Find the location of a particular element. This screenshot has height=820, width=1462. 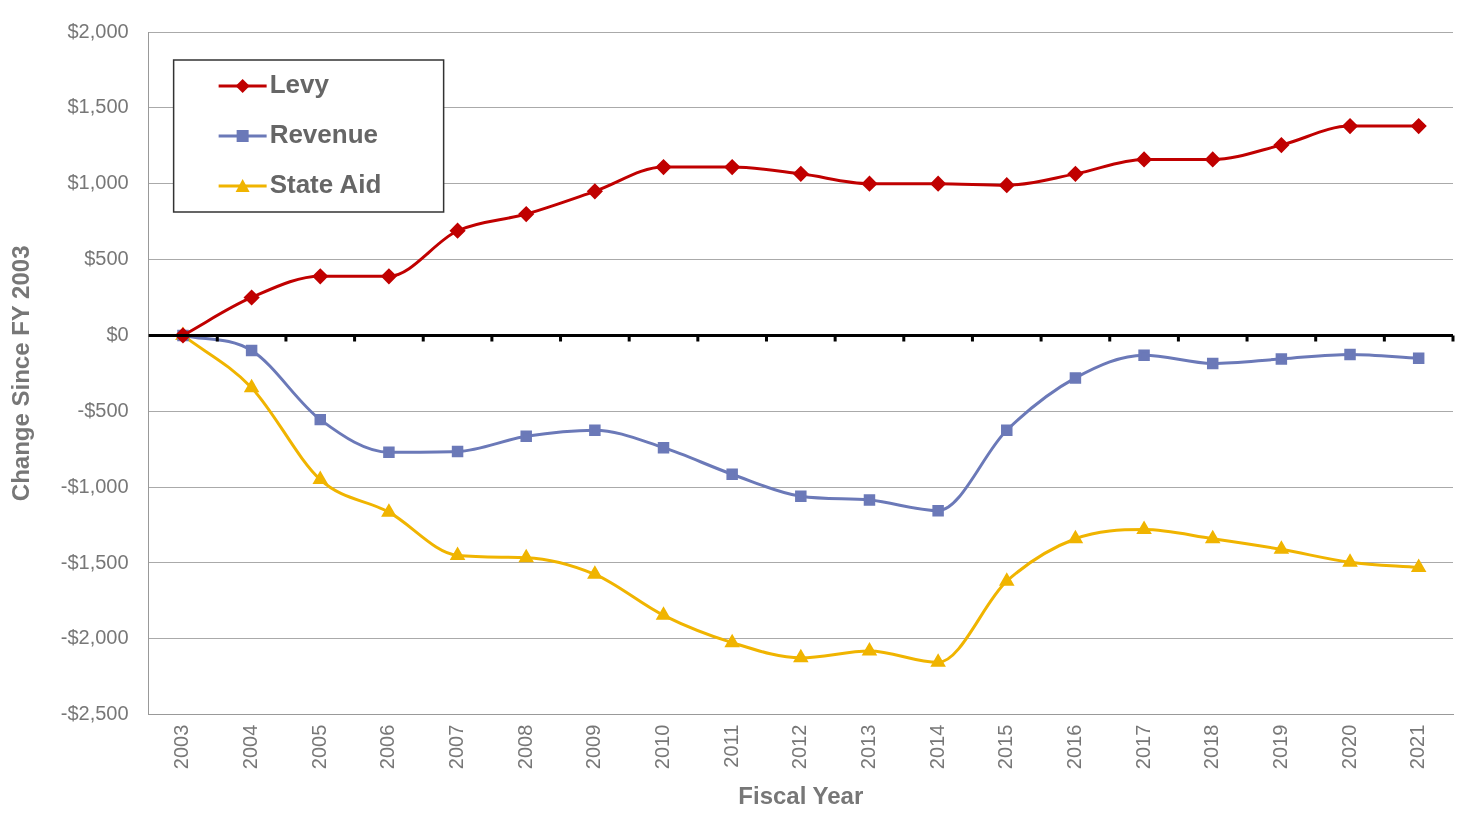

legend-label: State Aid is located at coordinates (325, 184).